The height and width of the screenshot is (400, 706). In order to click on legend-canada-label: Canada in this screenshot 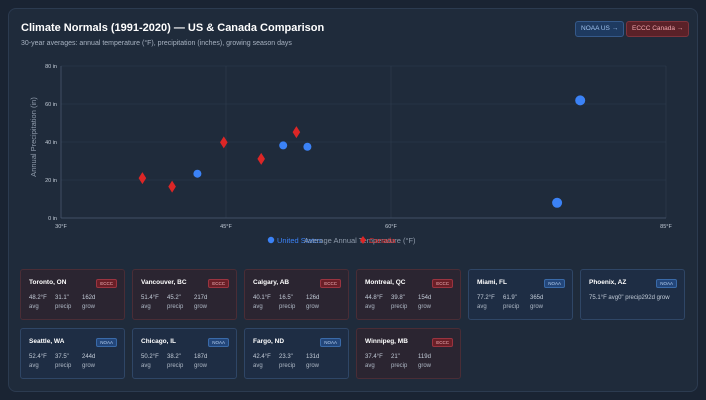, I will do `click(382, 240)`.